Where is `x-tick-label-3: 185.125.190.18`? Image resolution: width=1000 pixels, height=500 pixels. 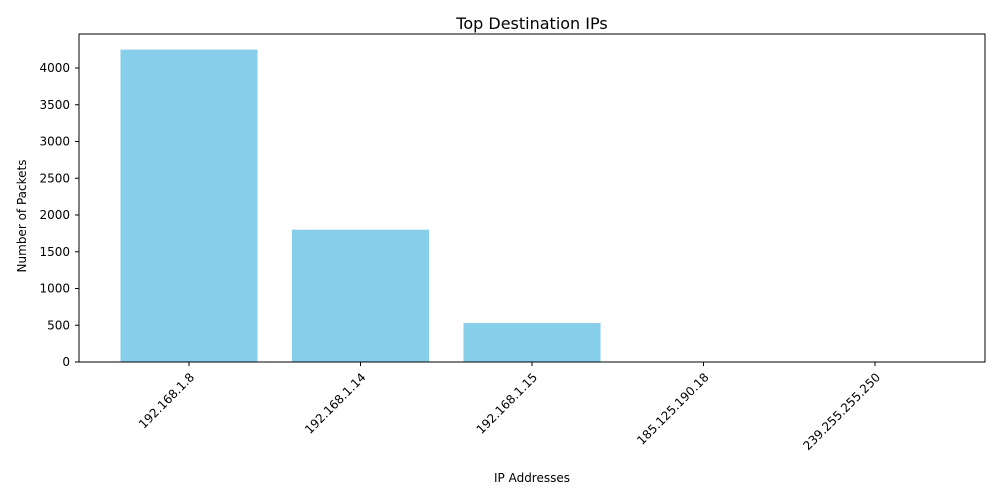
x-tick-label-3: 185.125.190.18 is located at coordinates (672, 408).